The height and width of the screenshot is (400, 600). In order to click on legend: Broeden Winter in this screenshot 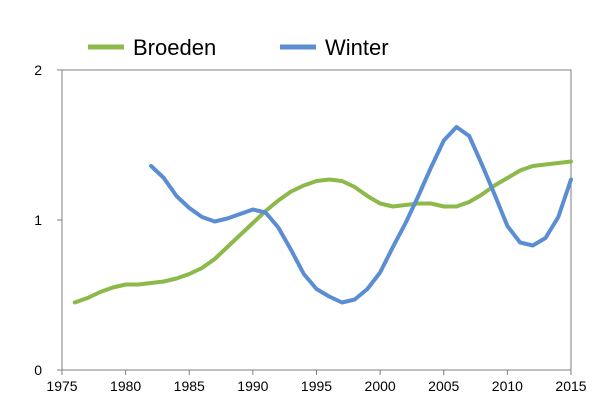, I will do `click(238, 47)`.